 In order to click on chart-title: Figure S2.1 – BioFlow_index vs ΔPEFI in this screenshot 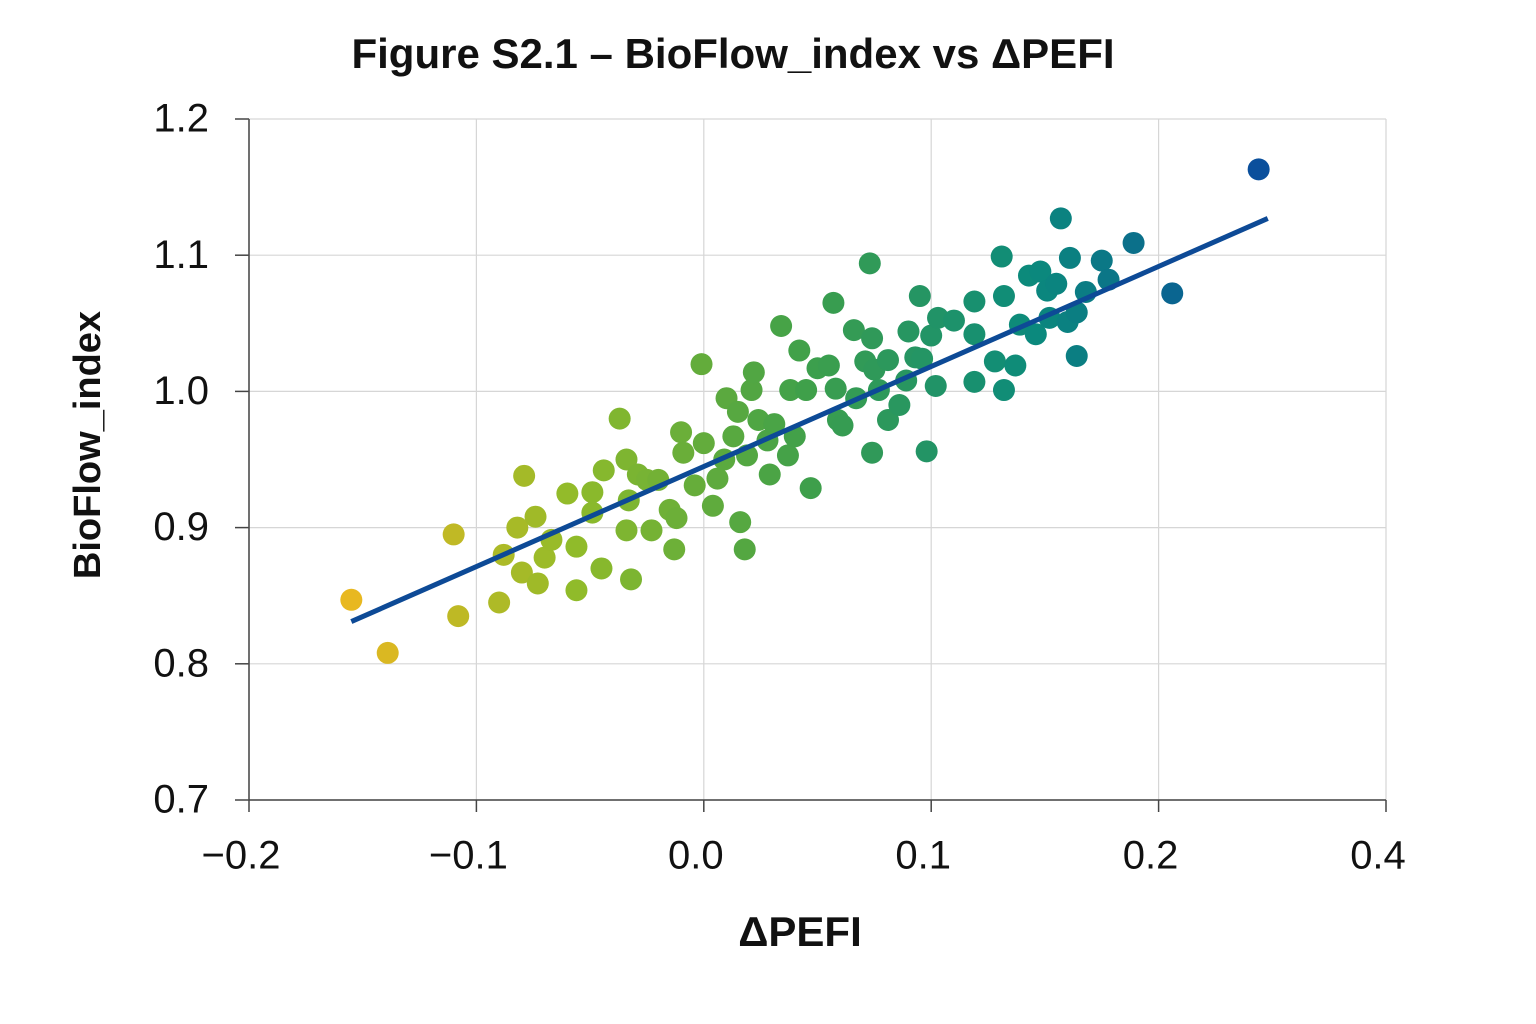, I will do `click(732, 53)`.